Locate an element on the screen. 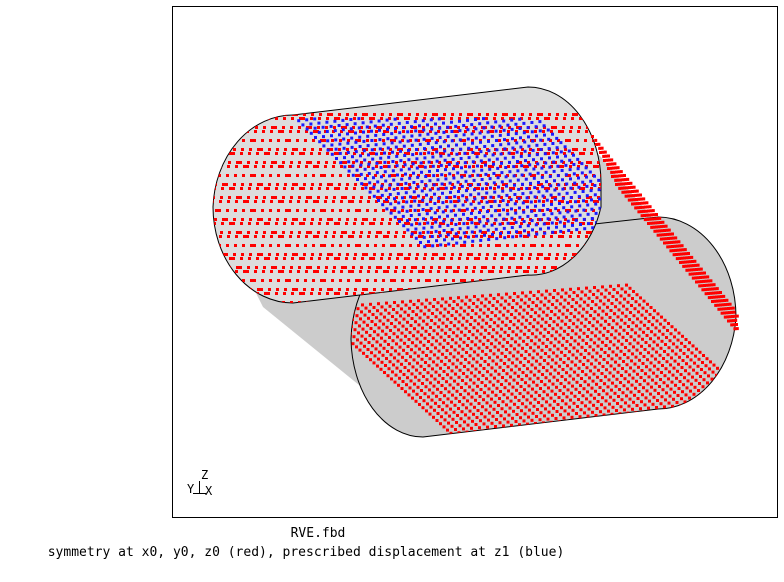 This screenshot has height=582, width=784. file-name-label: RVE.fbd is located at coordinates (318, 533).